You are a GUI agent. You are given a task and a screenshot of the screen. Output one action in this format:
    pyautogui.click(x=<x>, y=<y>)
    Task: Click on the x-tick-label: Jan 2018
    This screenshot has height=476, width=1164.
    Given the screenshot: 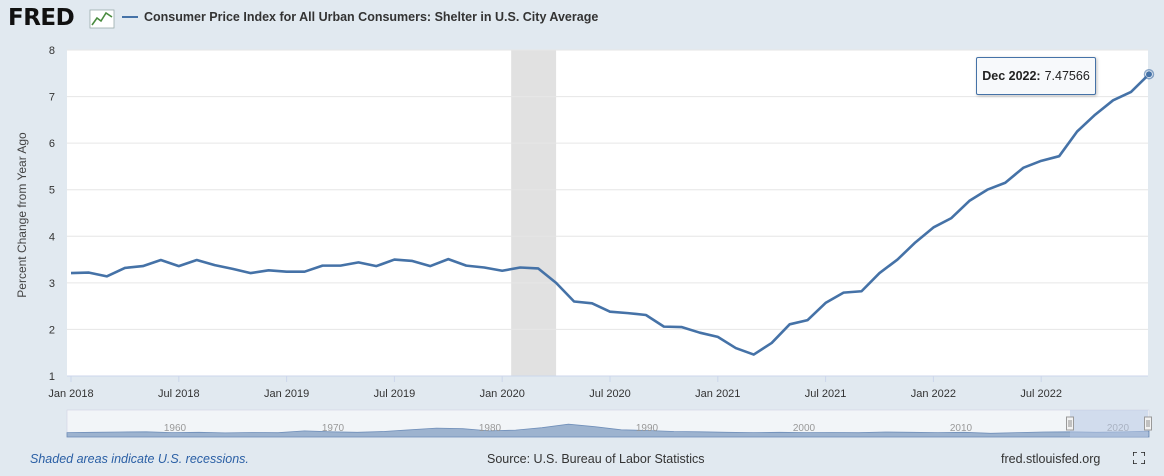 What is the action you would take?
    pyautogui.click(x=70, y=394)
    